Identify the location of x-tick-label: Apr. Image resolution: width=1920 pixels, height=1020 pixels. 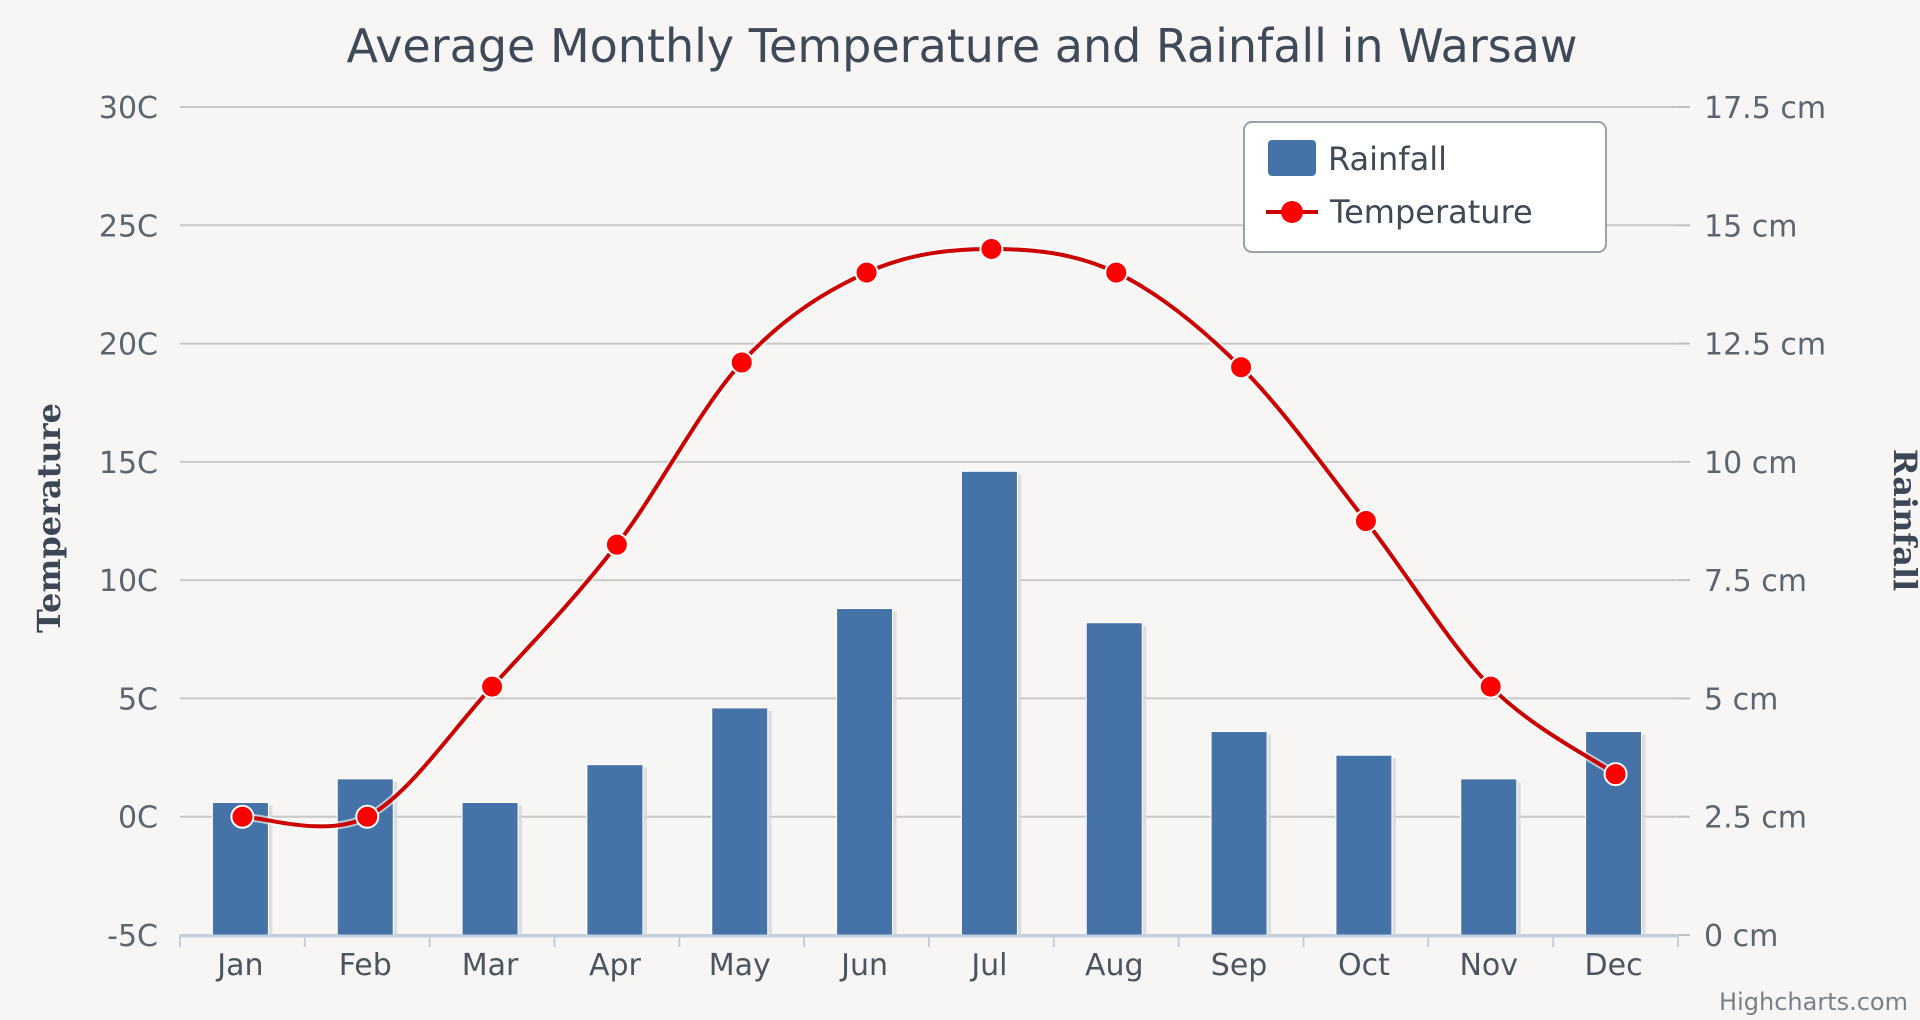
(615, 965).